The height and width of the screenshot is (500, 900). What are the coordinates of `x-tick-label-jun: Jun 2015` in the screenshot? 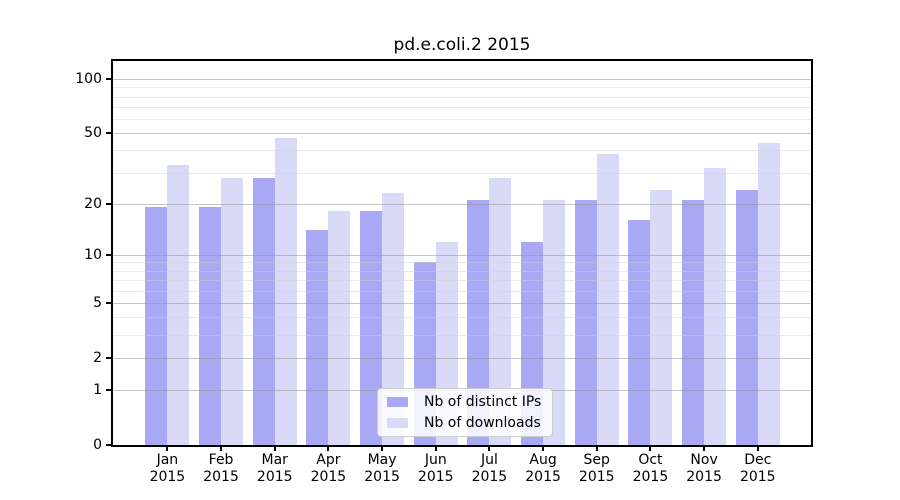 It's located at (436, 469).